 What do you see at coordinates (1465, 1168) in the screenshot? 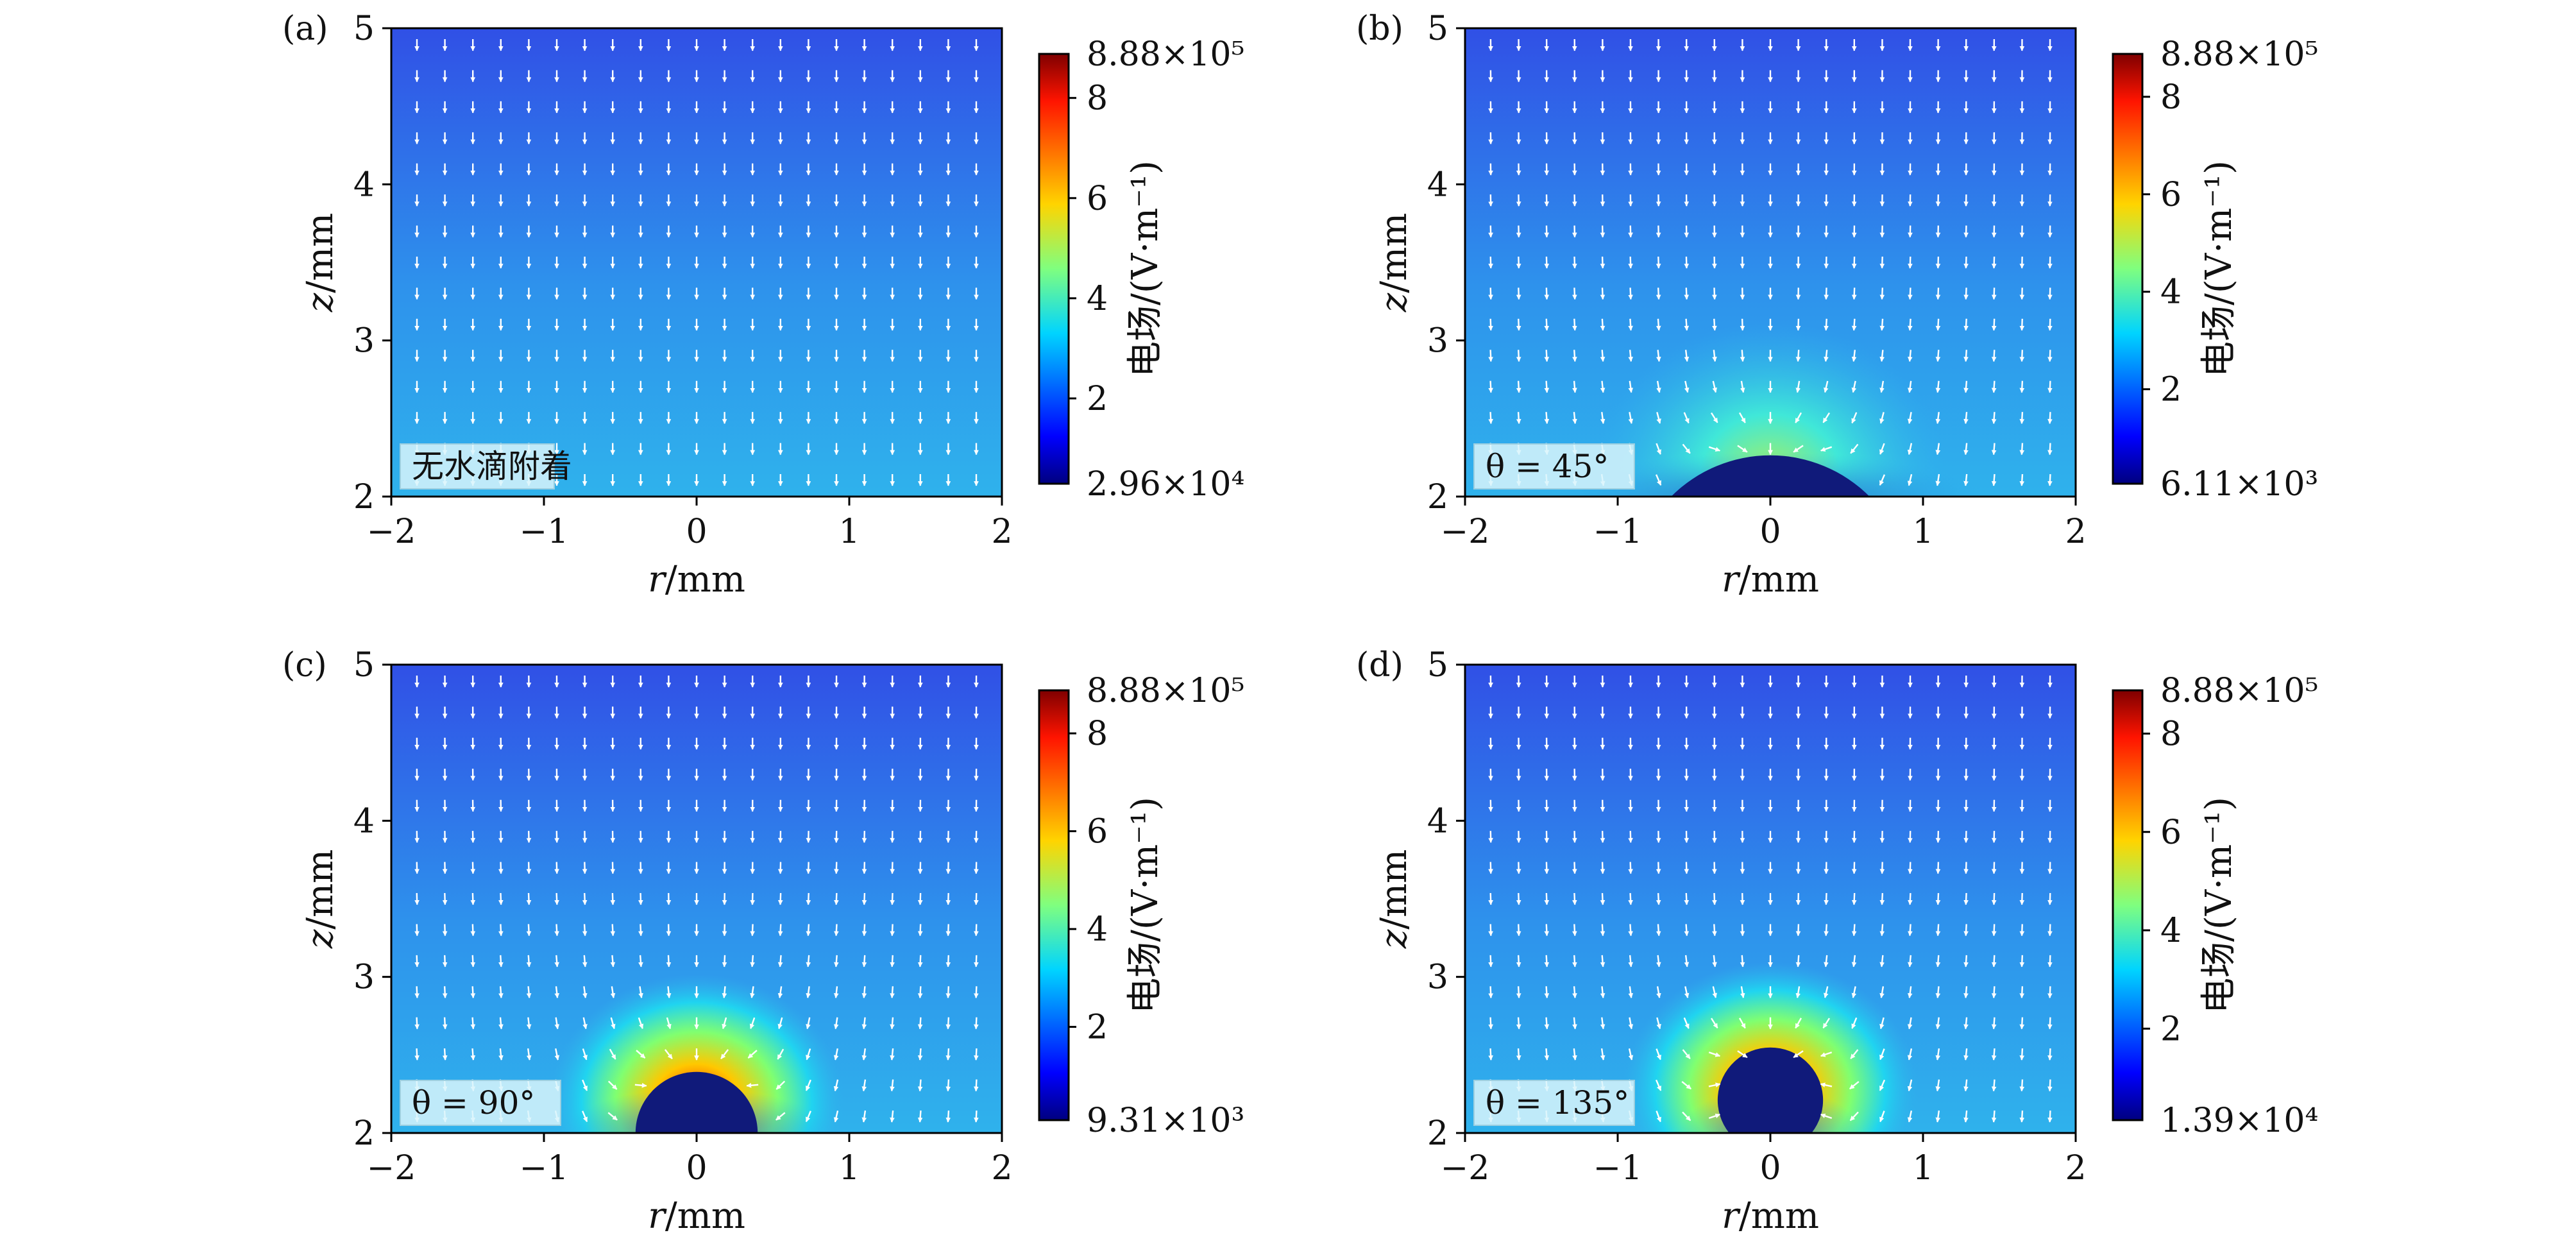
I see `x-tick-label: −2` at bounding box center [1465, 1168].